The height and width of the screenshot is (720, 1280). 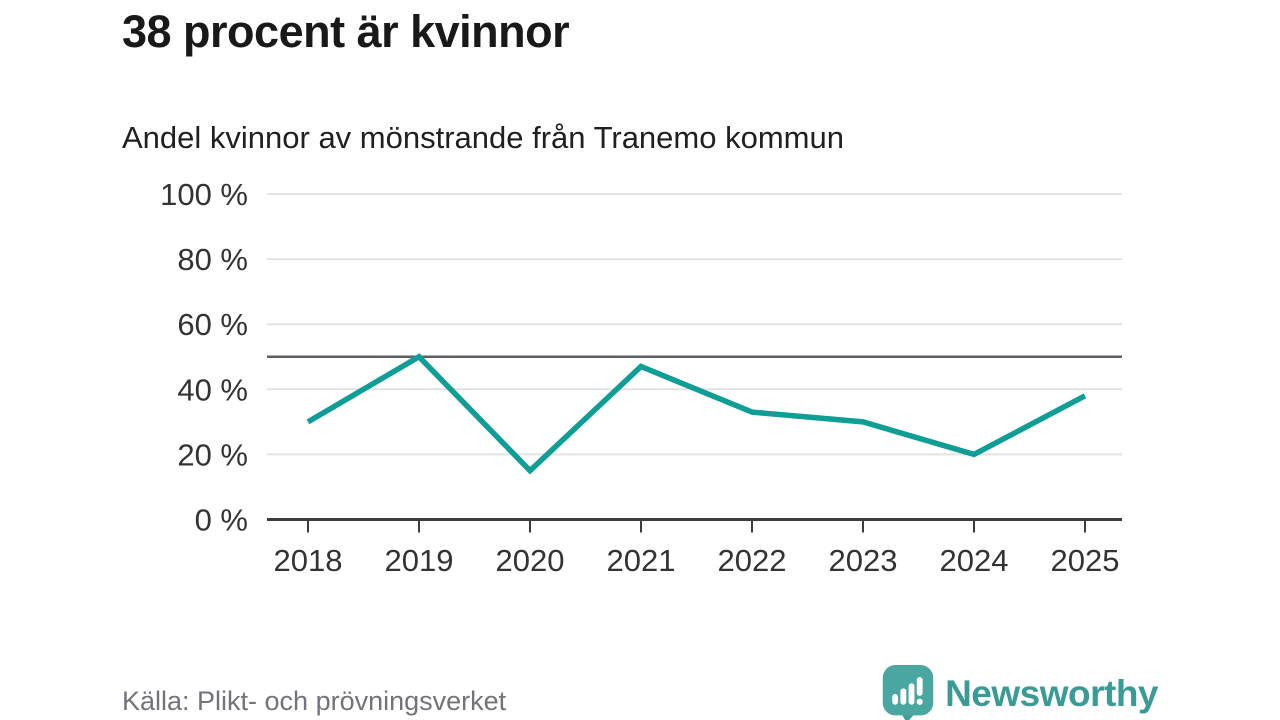 What do you see at coordinates (530, 560) in the screenshot?
I see `x-tick-label: 2020` at bounding box center [530, 560].